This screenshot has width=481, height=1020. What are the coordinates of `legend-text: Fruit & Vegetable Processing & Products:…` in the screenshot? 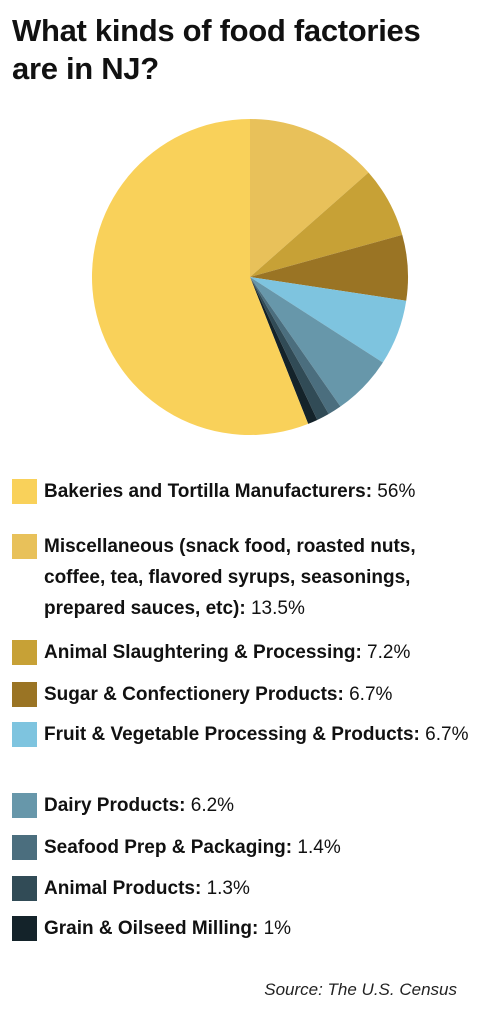 It's located at (257, 734).